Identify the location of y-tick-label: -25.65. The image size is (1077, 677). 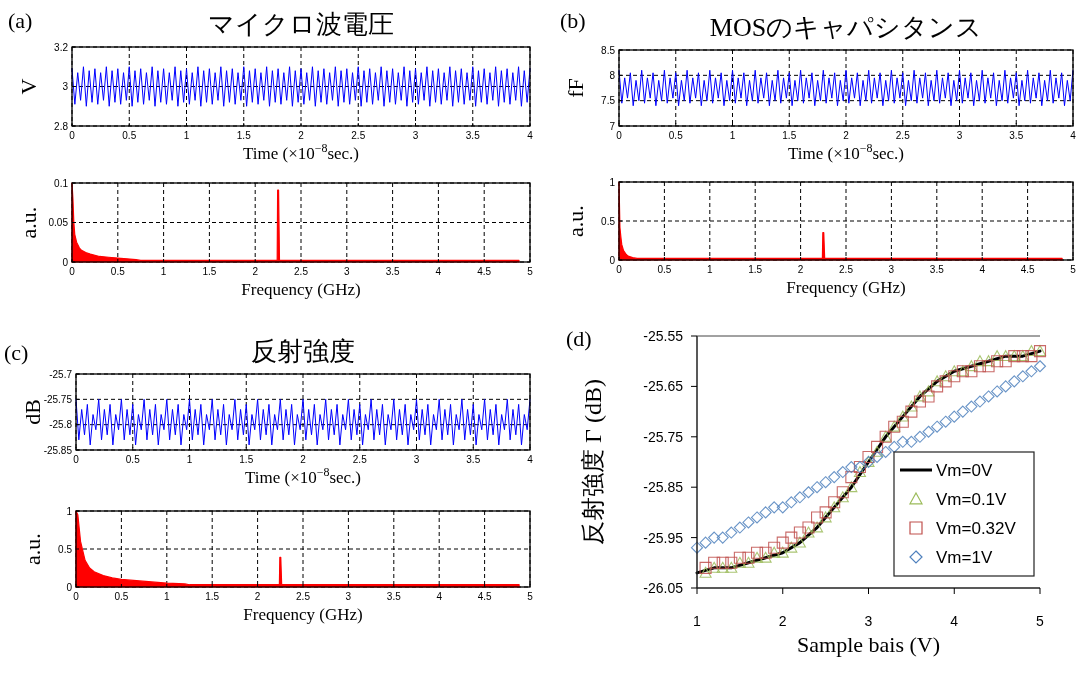
(663, 386).